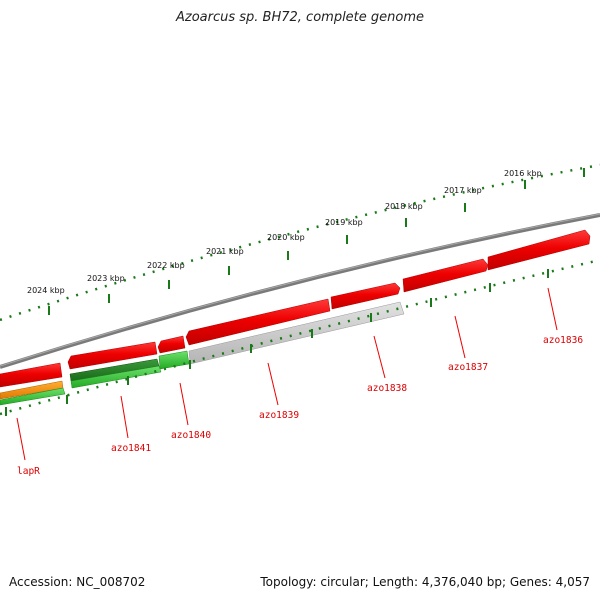 The image size is (600, 600). What do you see at coordinates (460, 337) in the screenshot?
I see `callout-azo1837` at bounding box center [460, 337].